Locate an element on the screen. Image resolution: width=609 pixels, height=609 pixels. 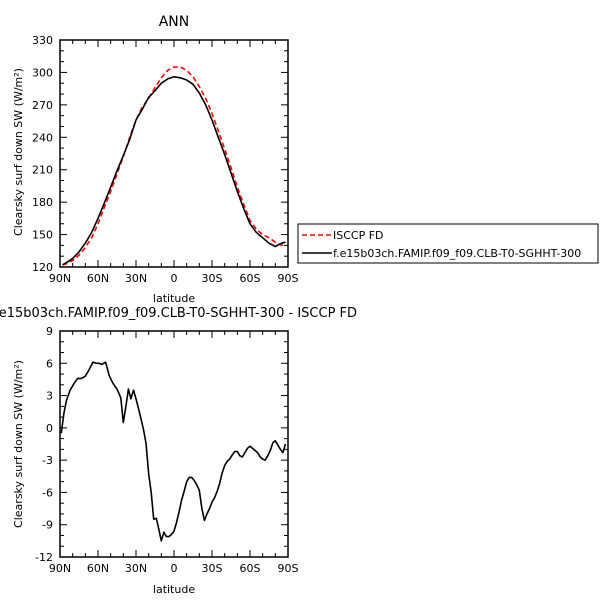
top-x-tick-label: 0 is located at coordinates (174, 278).